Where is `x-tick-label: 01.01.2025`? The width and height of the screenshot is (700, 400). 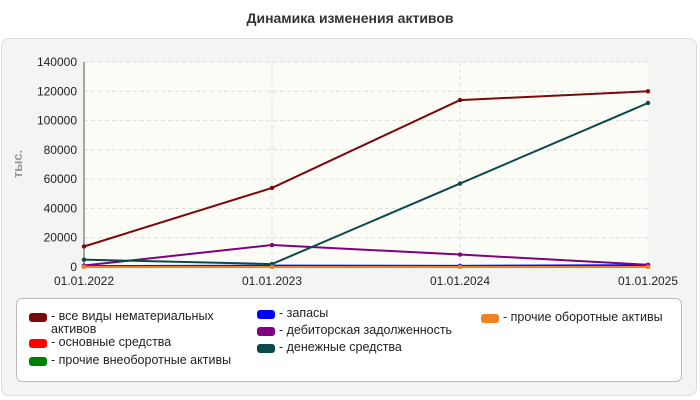
x-tick-label: 01.01.2025 is located at coordinates (648, 281).